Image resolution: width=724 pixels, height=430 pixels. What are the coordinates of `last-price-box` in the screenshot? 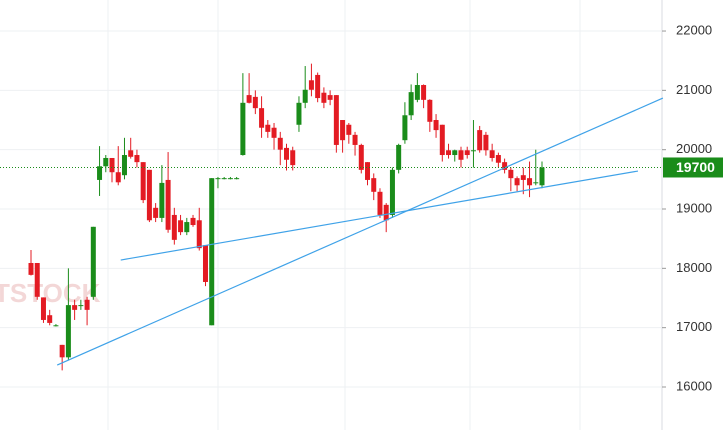 It's located at (693, 167).